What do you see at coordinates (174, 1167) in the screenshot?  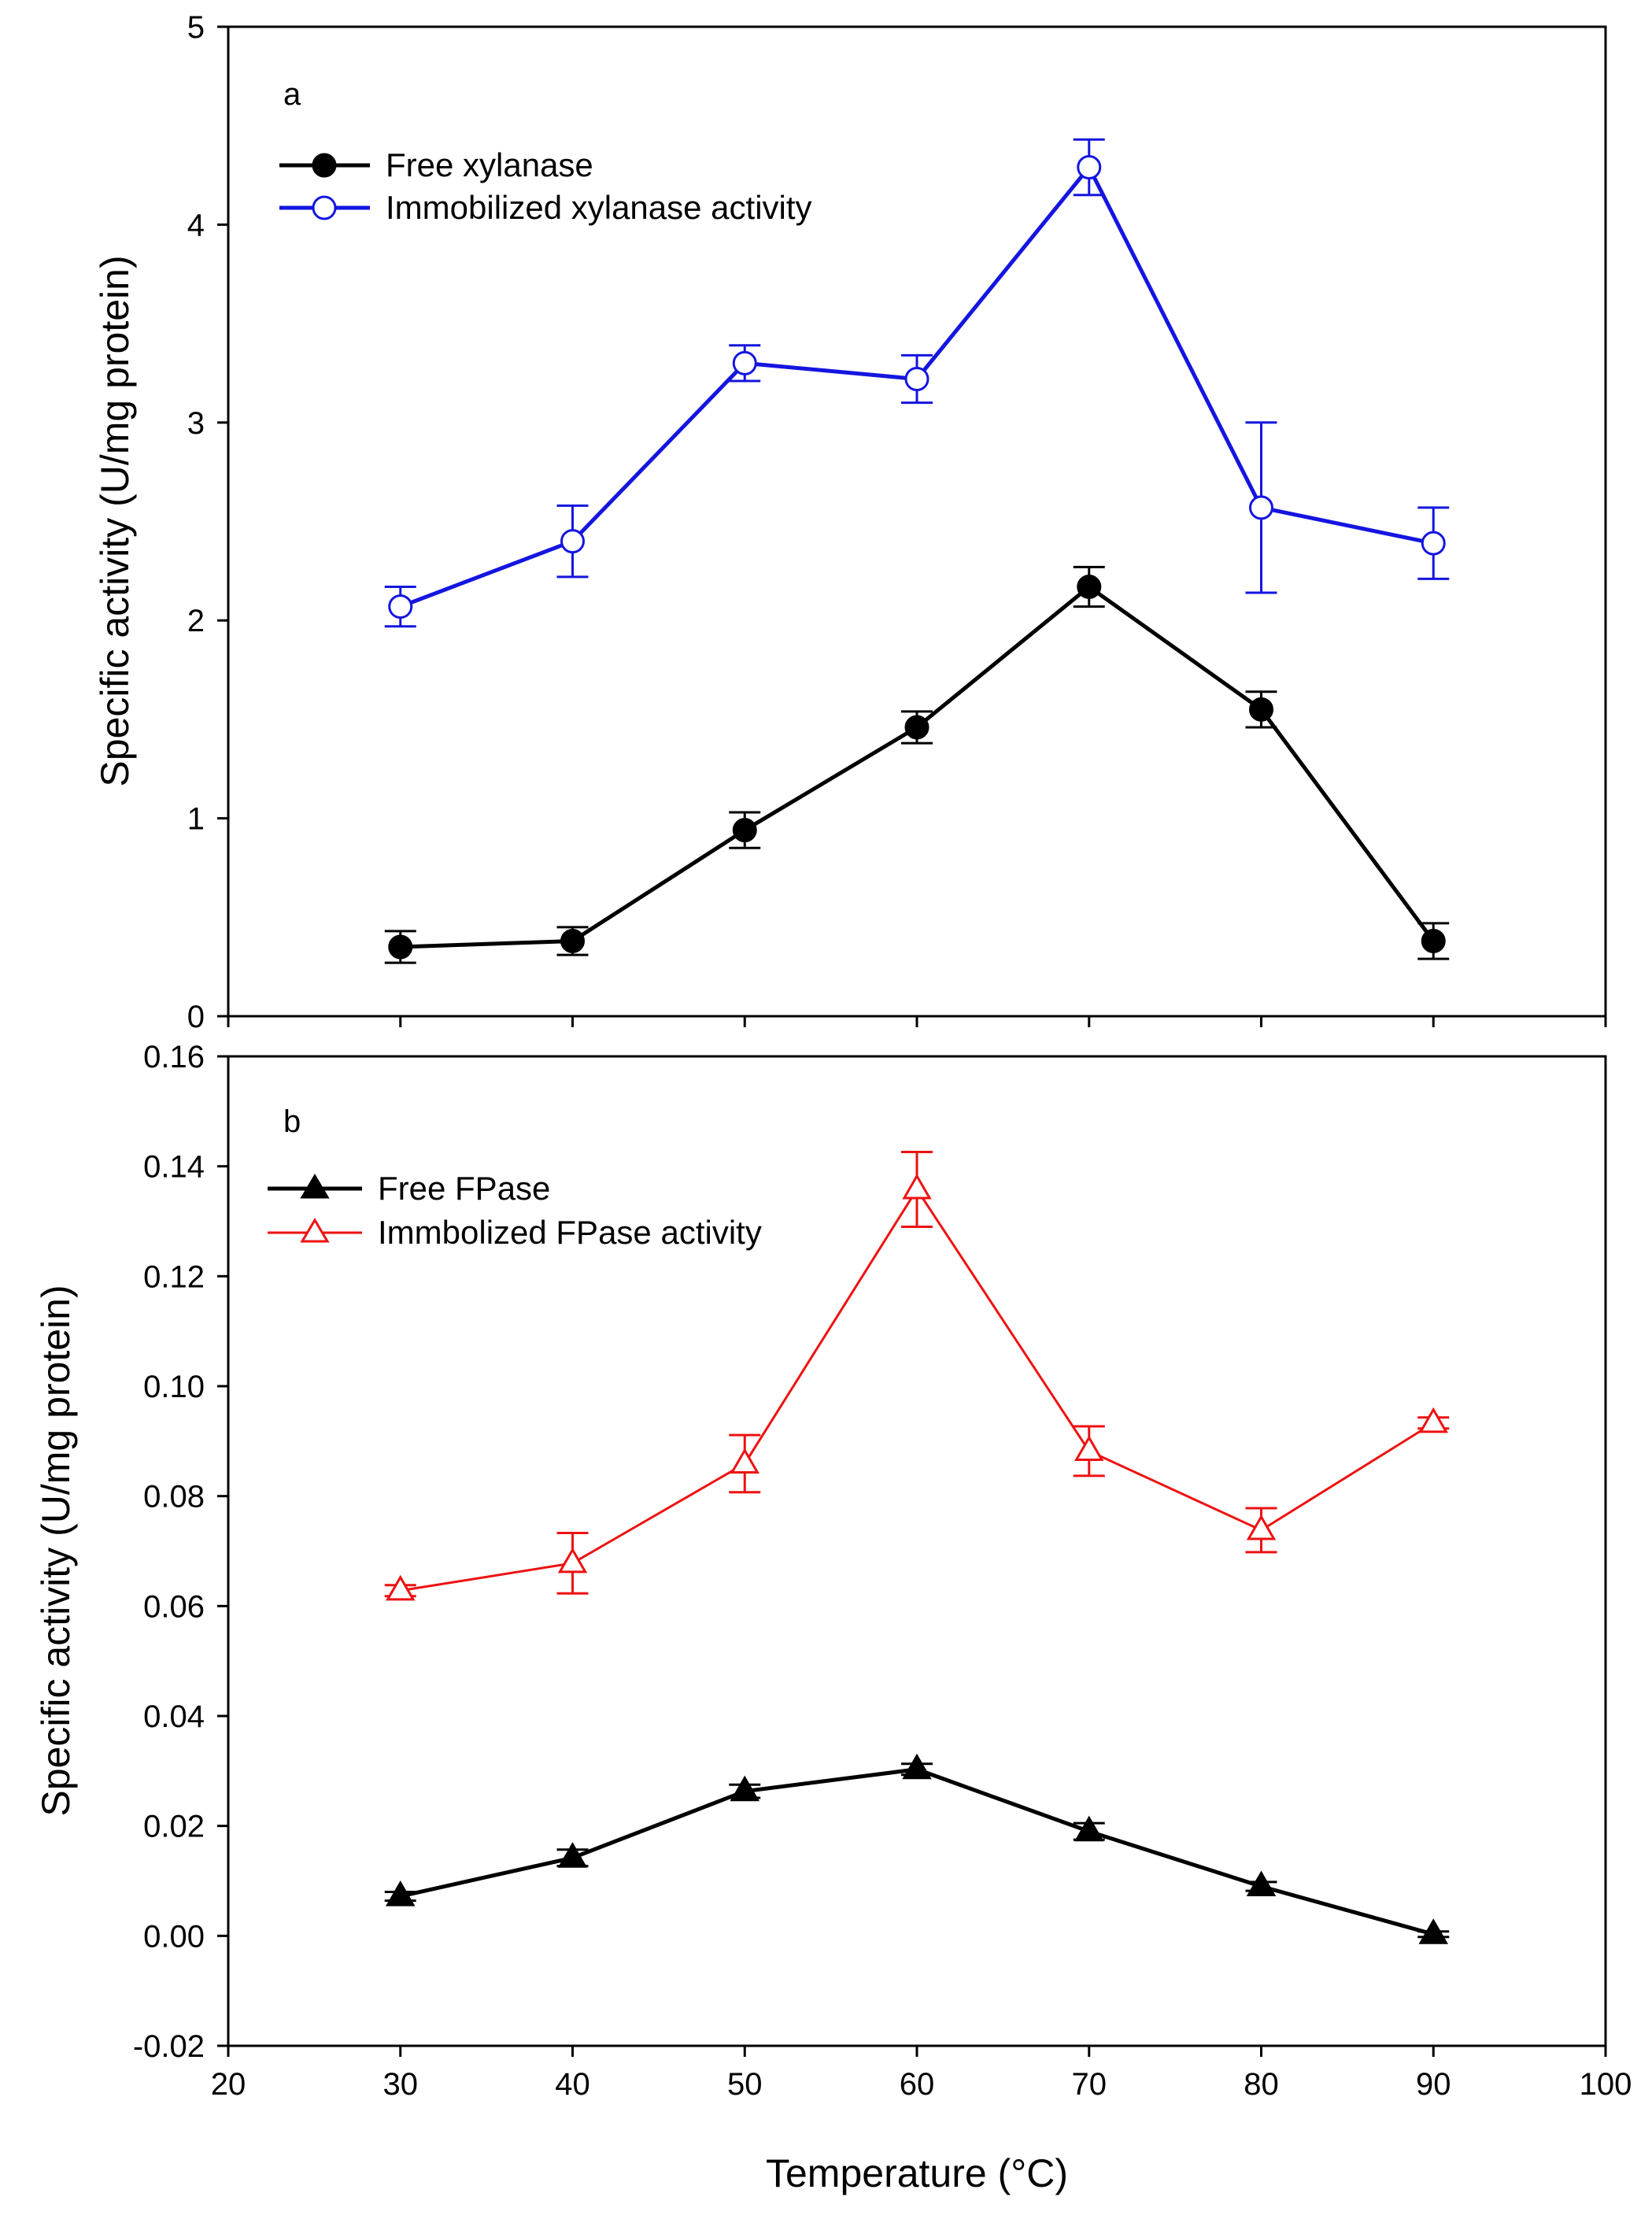 I see `panel-b-y-tick-label-8: 0.14` at bounding box center [174, 1167].